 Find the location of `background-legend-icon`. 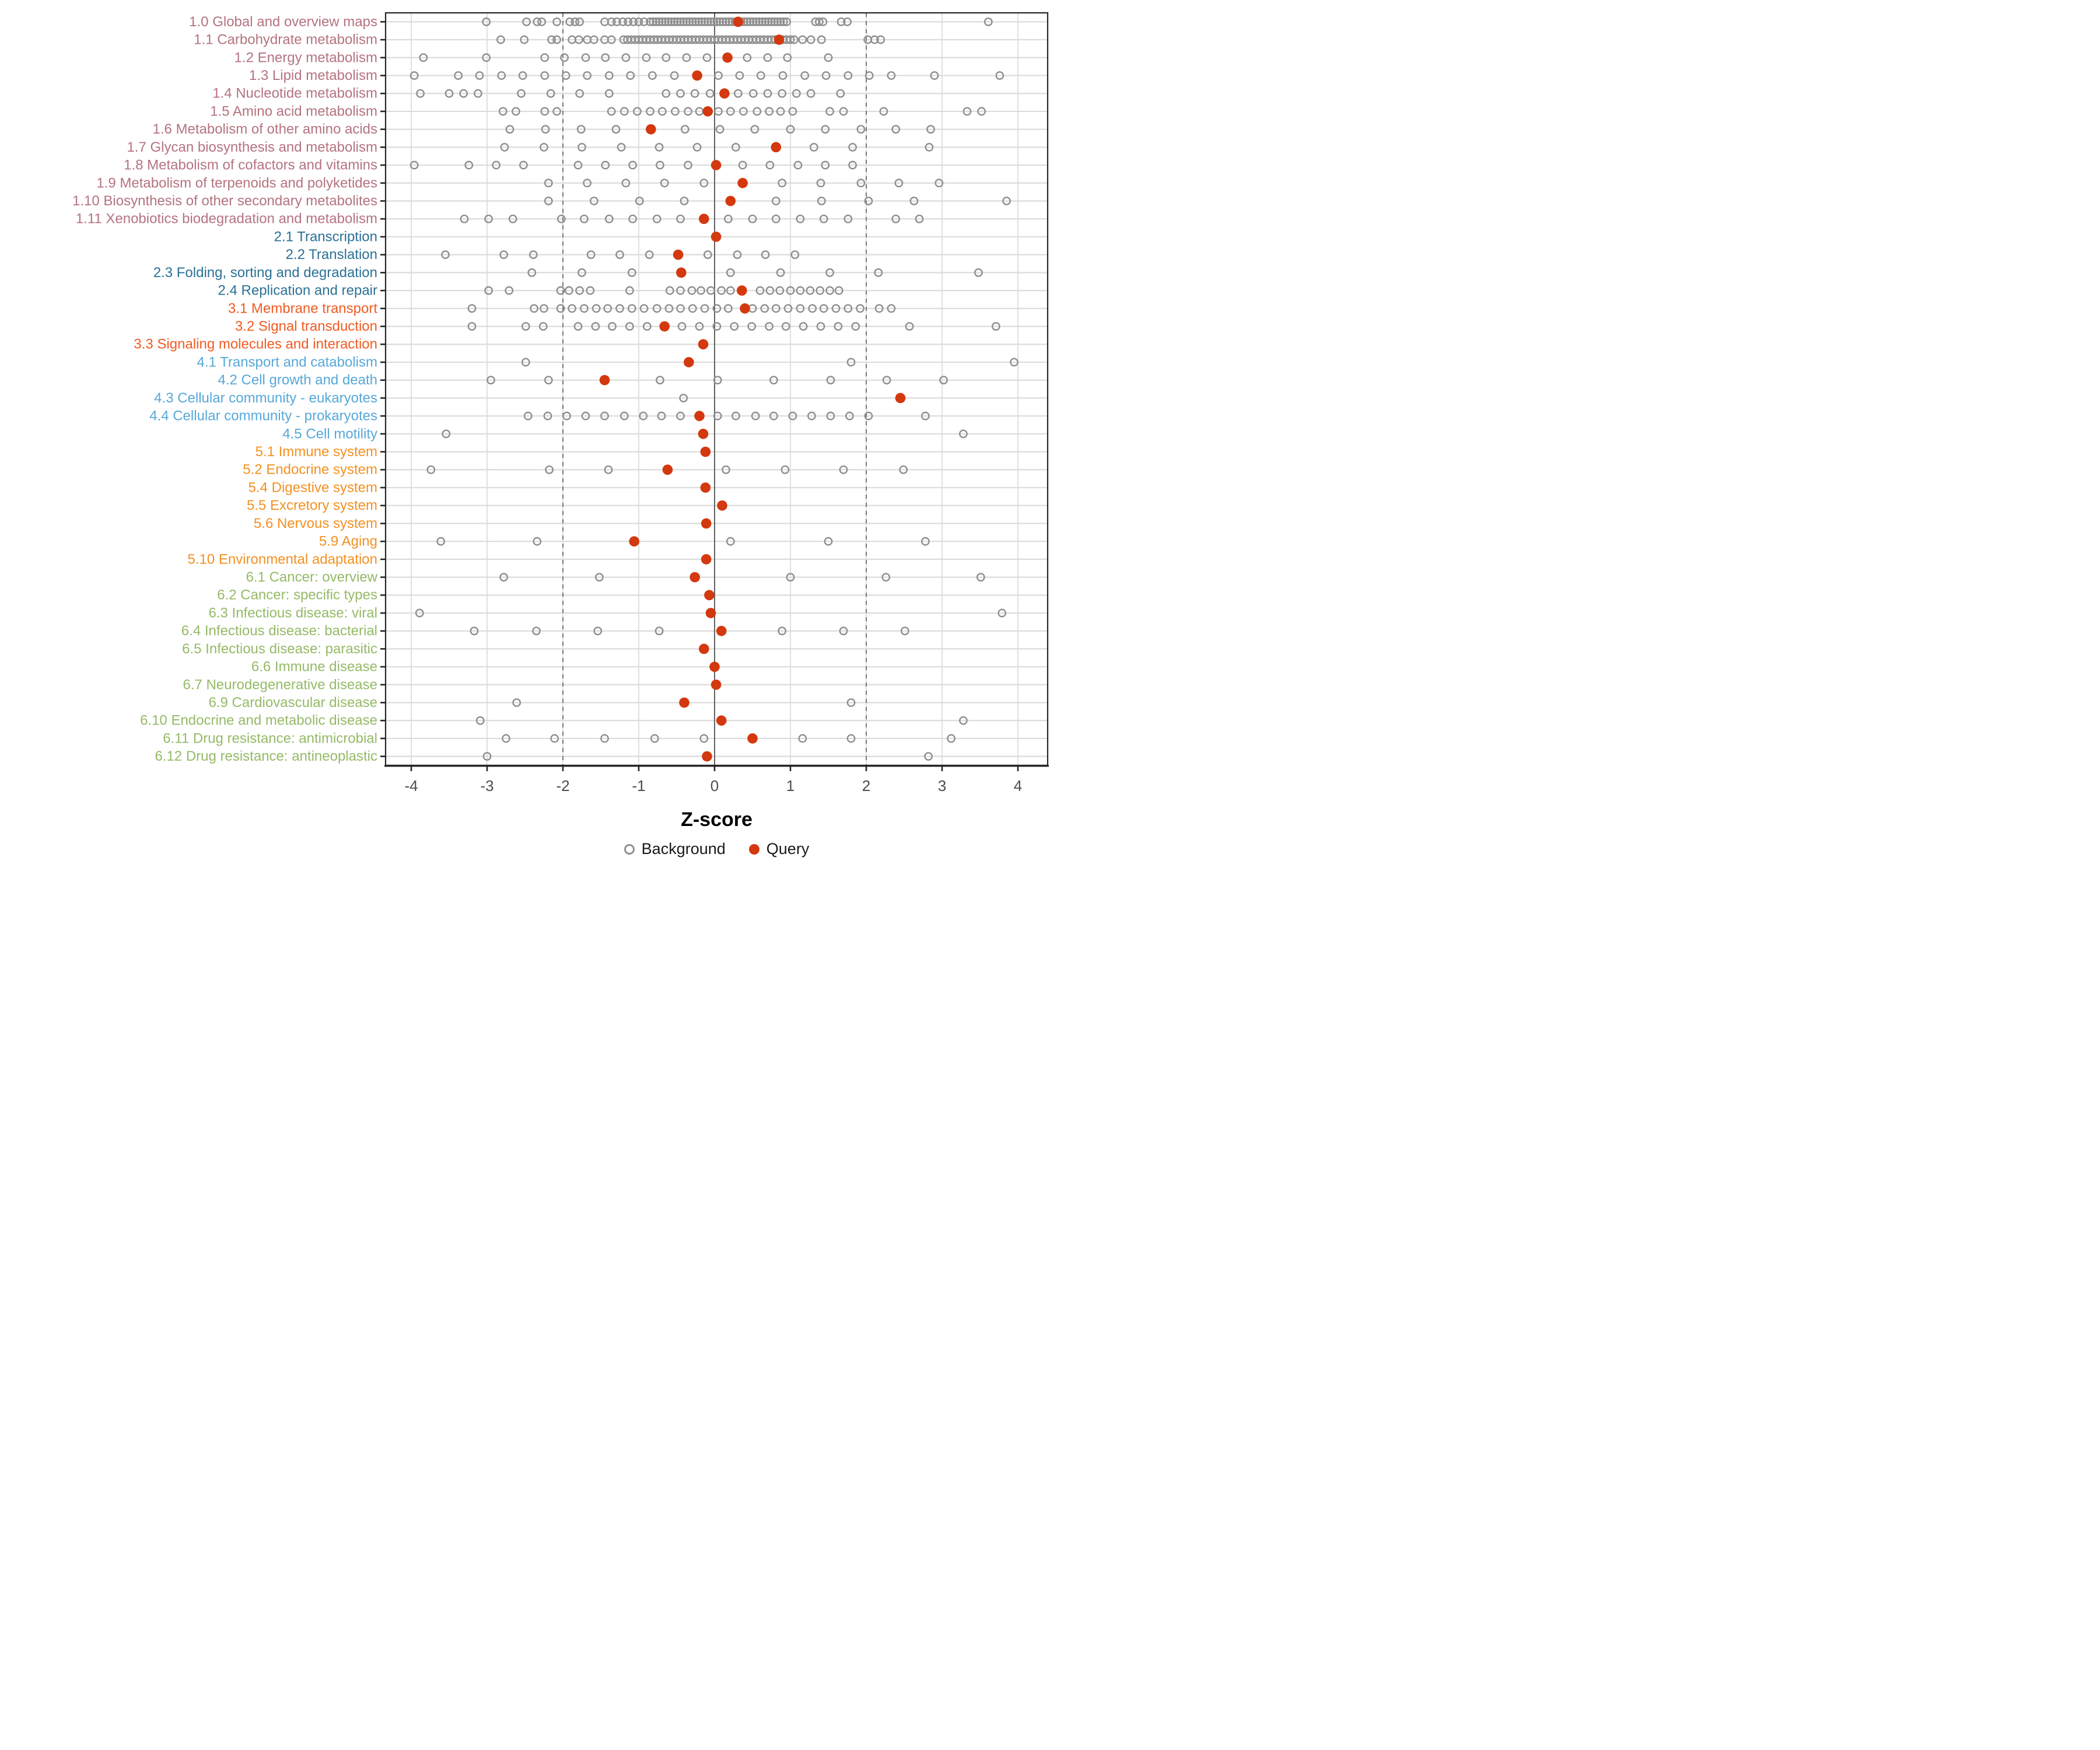

background-legend-icon is located at coordinates (629, 849).